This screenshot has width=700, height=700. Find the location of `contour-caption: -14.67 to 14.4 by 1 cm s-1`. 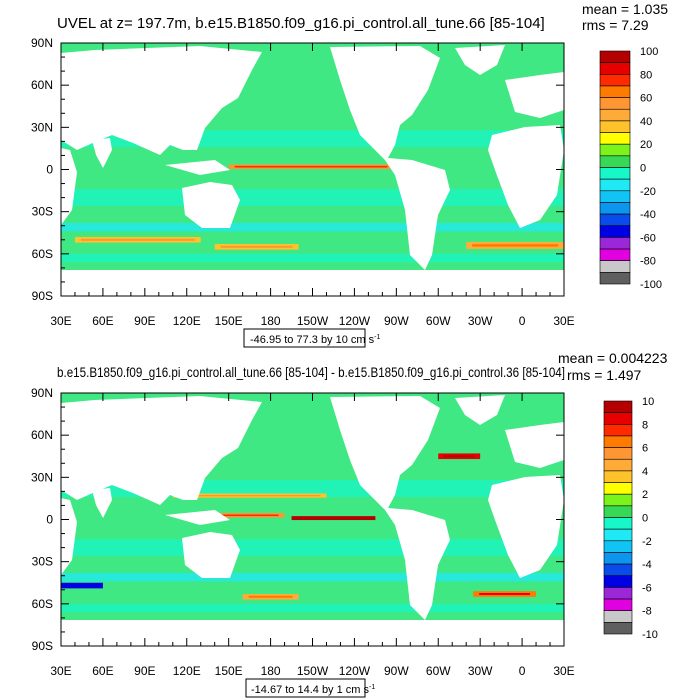

contour-caption: -14.67 to 14.4 by 1 cm s-1 is located at coordinates (310, 688).